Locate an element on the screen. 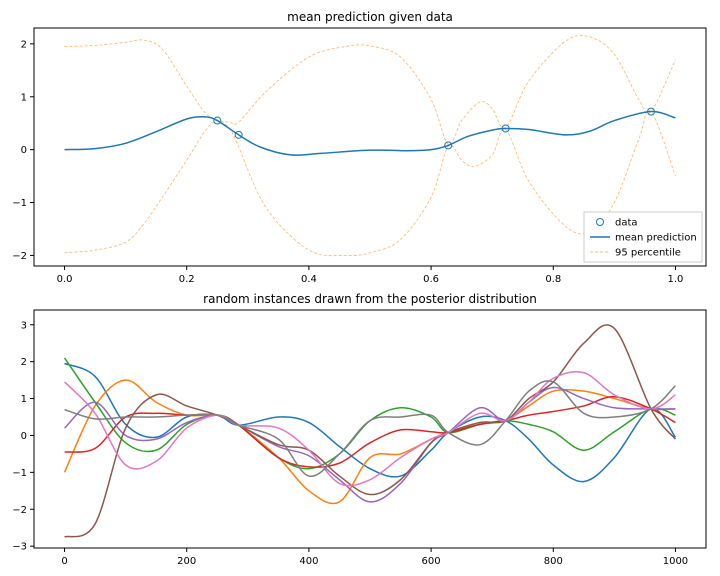  legend-entry-data: data is located at coordinates (626, 223).